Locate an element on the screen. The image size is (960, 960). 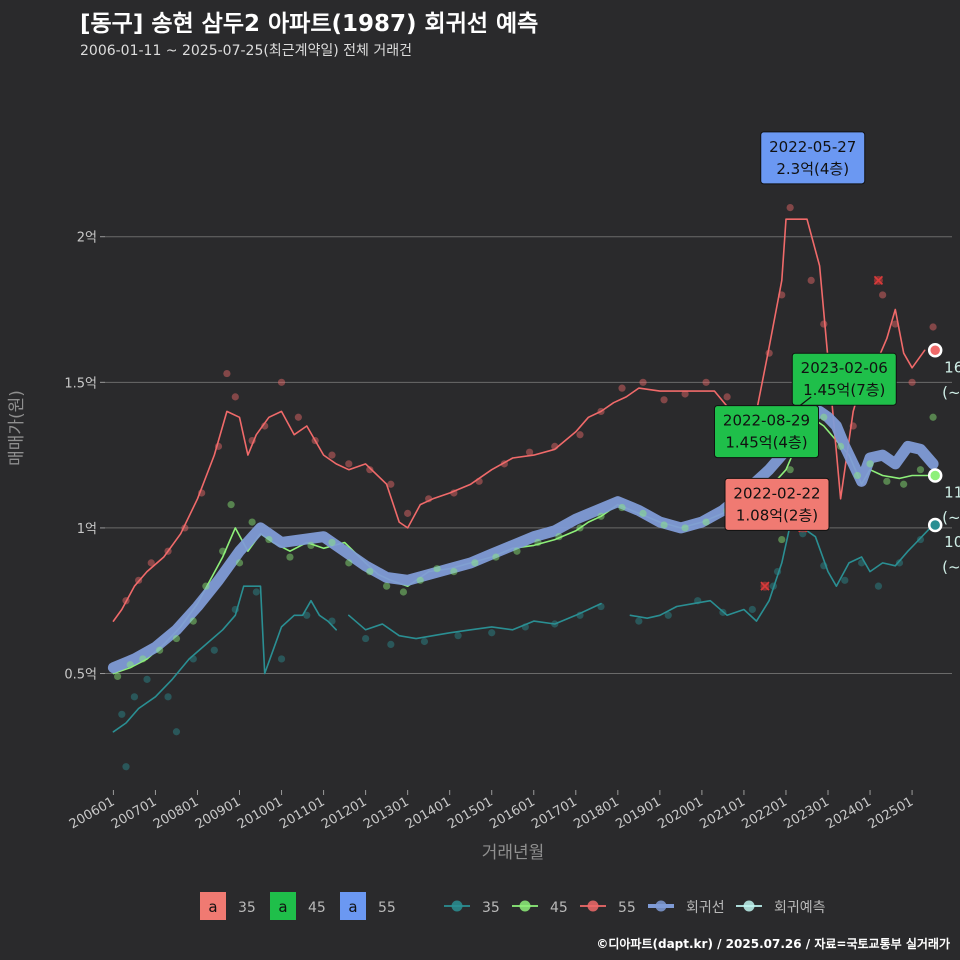
legend-box-item: a 35 is located at coordinates (228, 906).